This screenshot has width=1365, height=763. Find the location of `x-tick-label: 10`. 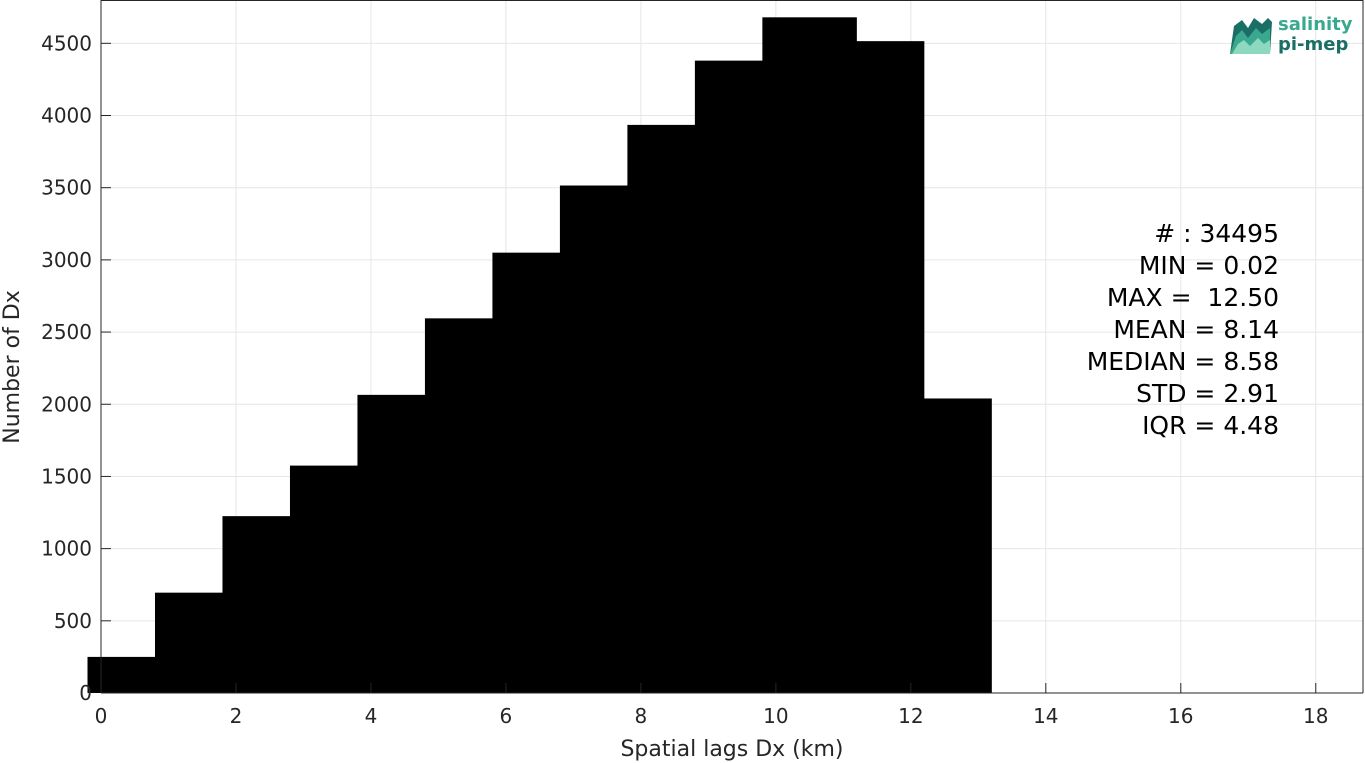

x-tick-label: 10 is located at coordinates (775, 716).